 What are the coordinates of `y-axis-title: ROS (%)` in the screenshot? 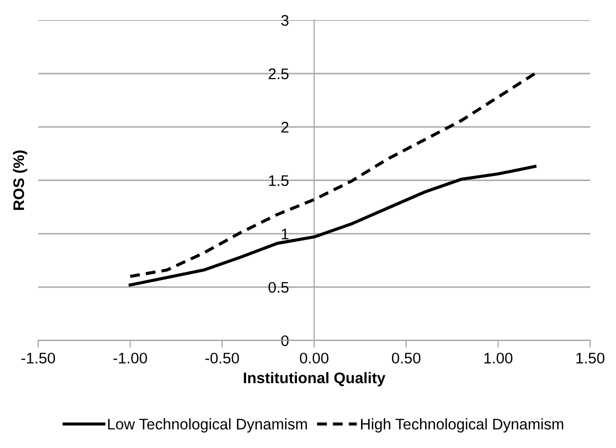 It's located at (20, 180).